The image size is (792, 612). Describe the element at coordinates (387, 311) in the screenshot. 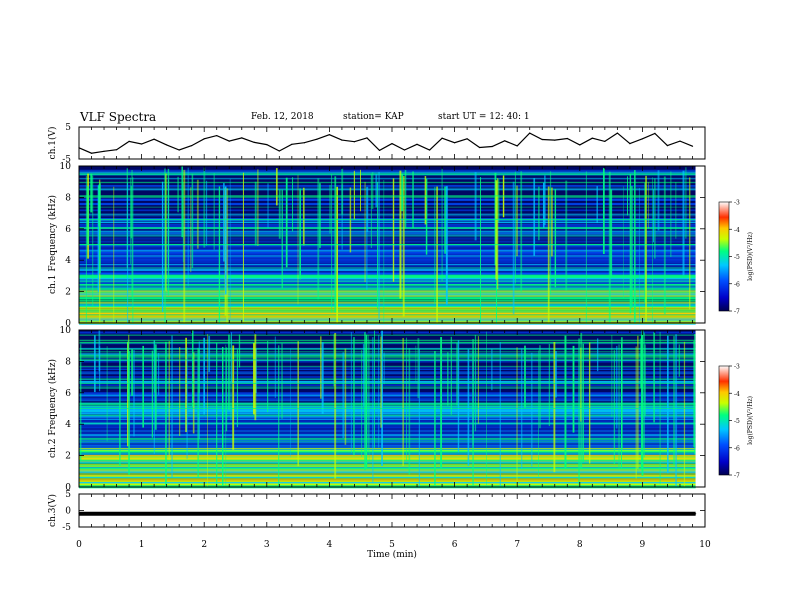

I see `spectral-band` at that location.